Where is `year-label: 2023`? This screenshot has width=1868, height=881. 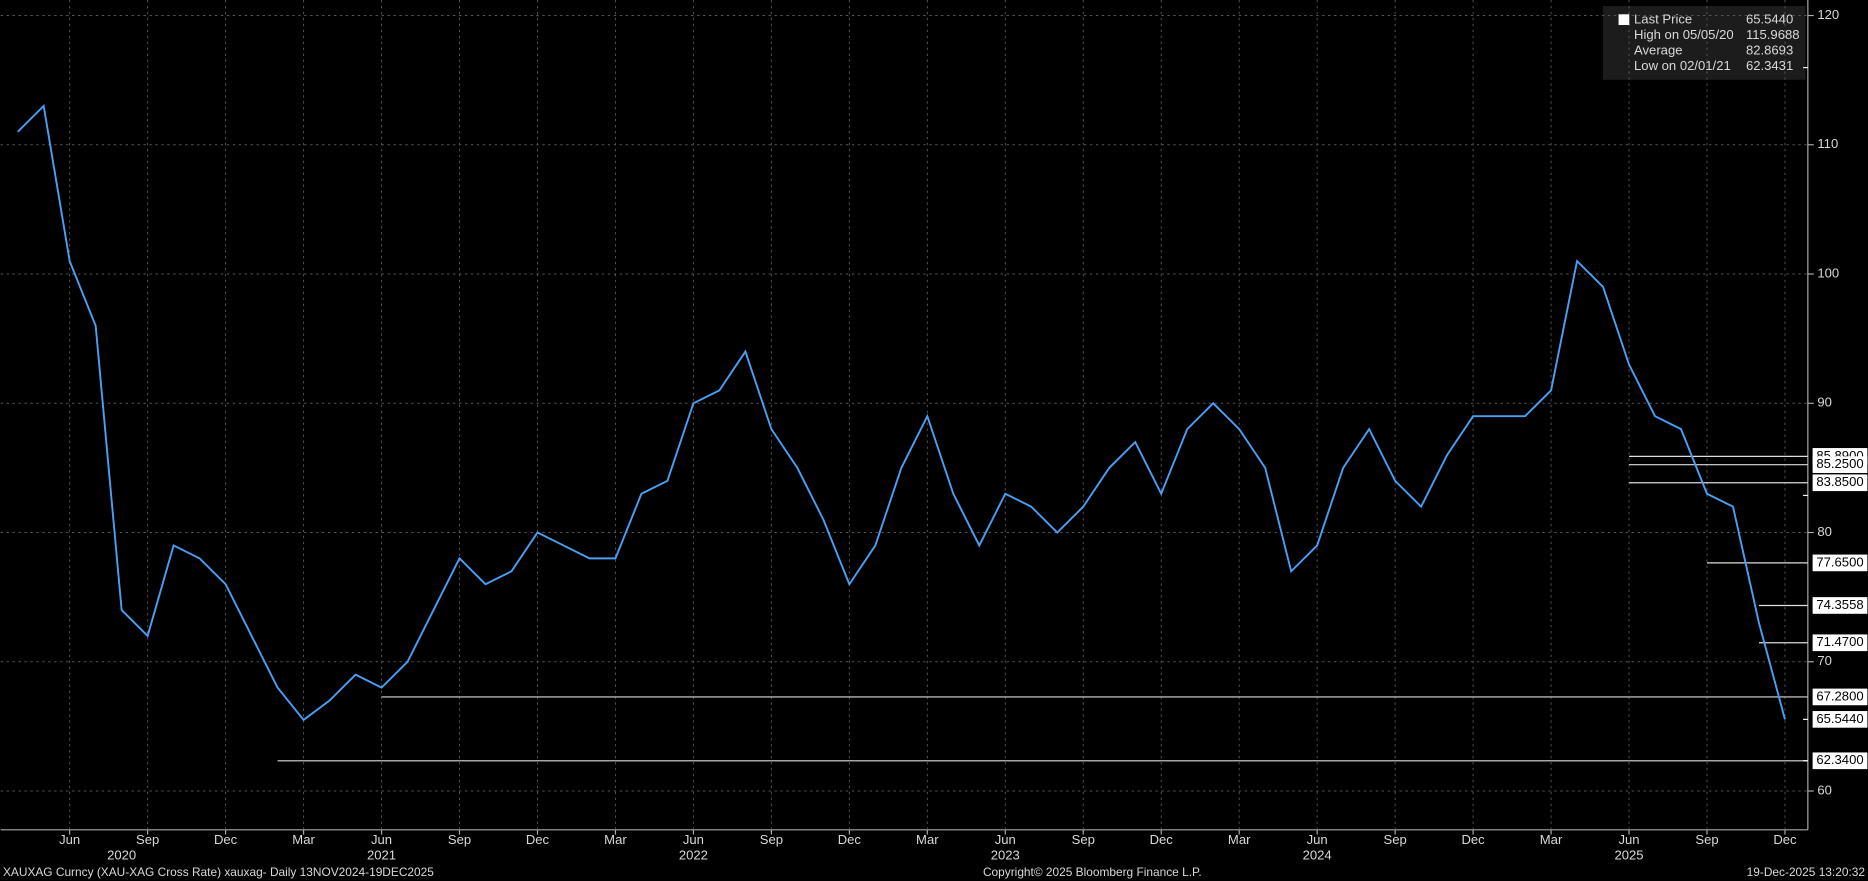 year-label: 2023 is located at coordinates (1005, 854).